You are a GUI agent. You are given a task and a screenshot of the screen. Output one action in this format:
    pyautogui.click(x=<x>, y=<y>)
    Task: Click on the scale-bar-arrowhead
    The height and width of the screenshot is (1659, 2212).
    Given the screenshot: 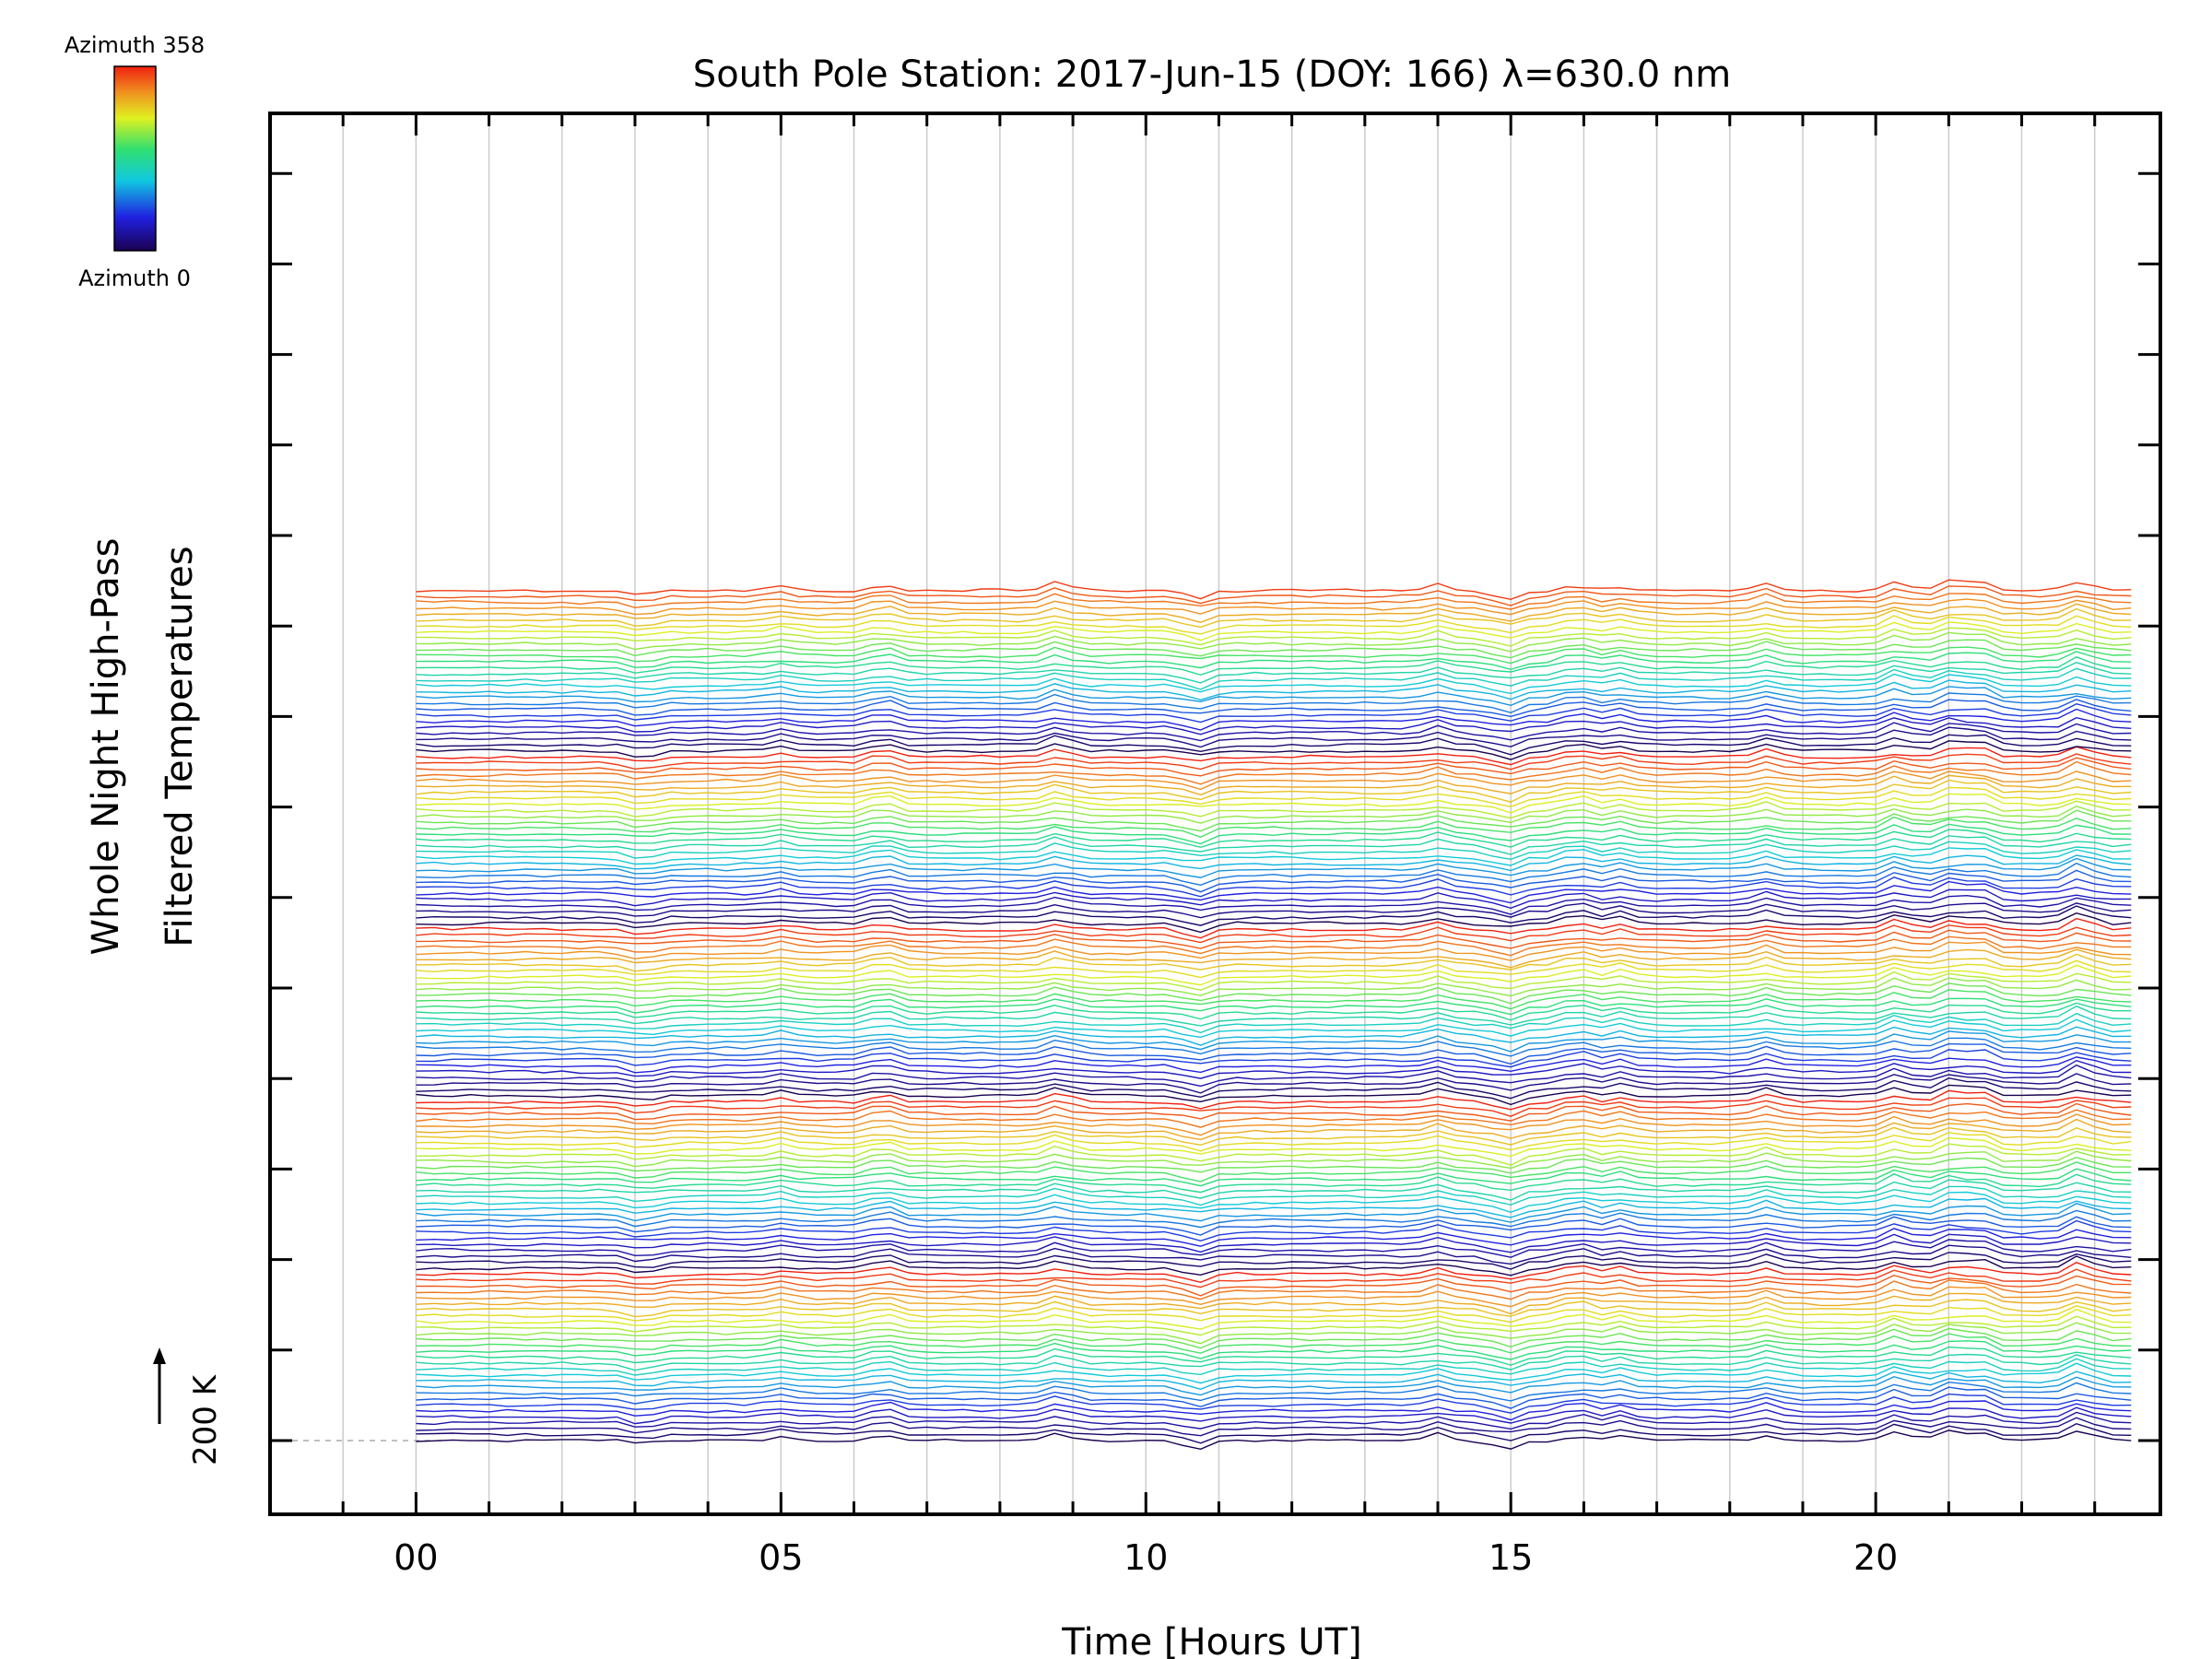 What is the action you would take?
    pyautogui.click(x=159, y=1355)
    